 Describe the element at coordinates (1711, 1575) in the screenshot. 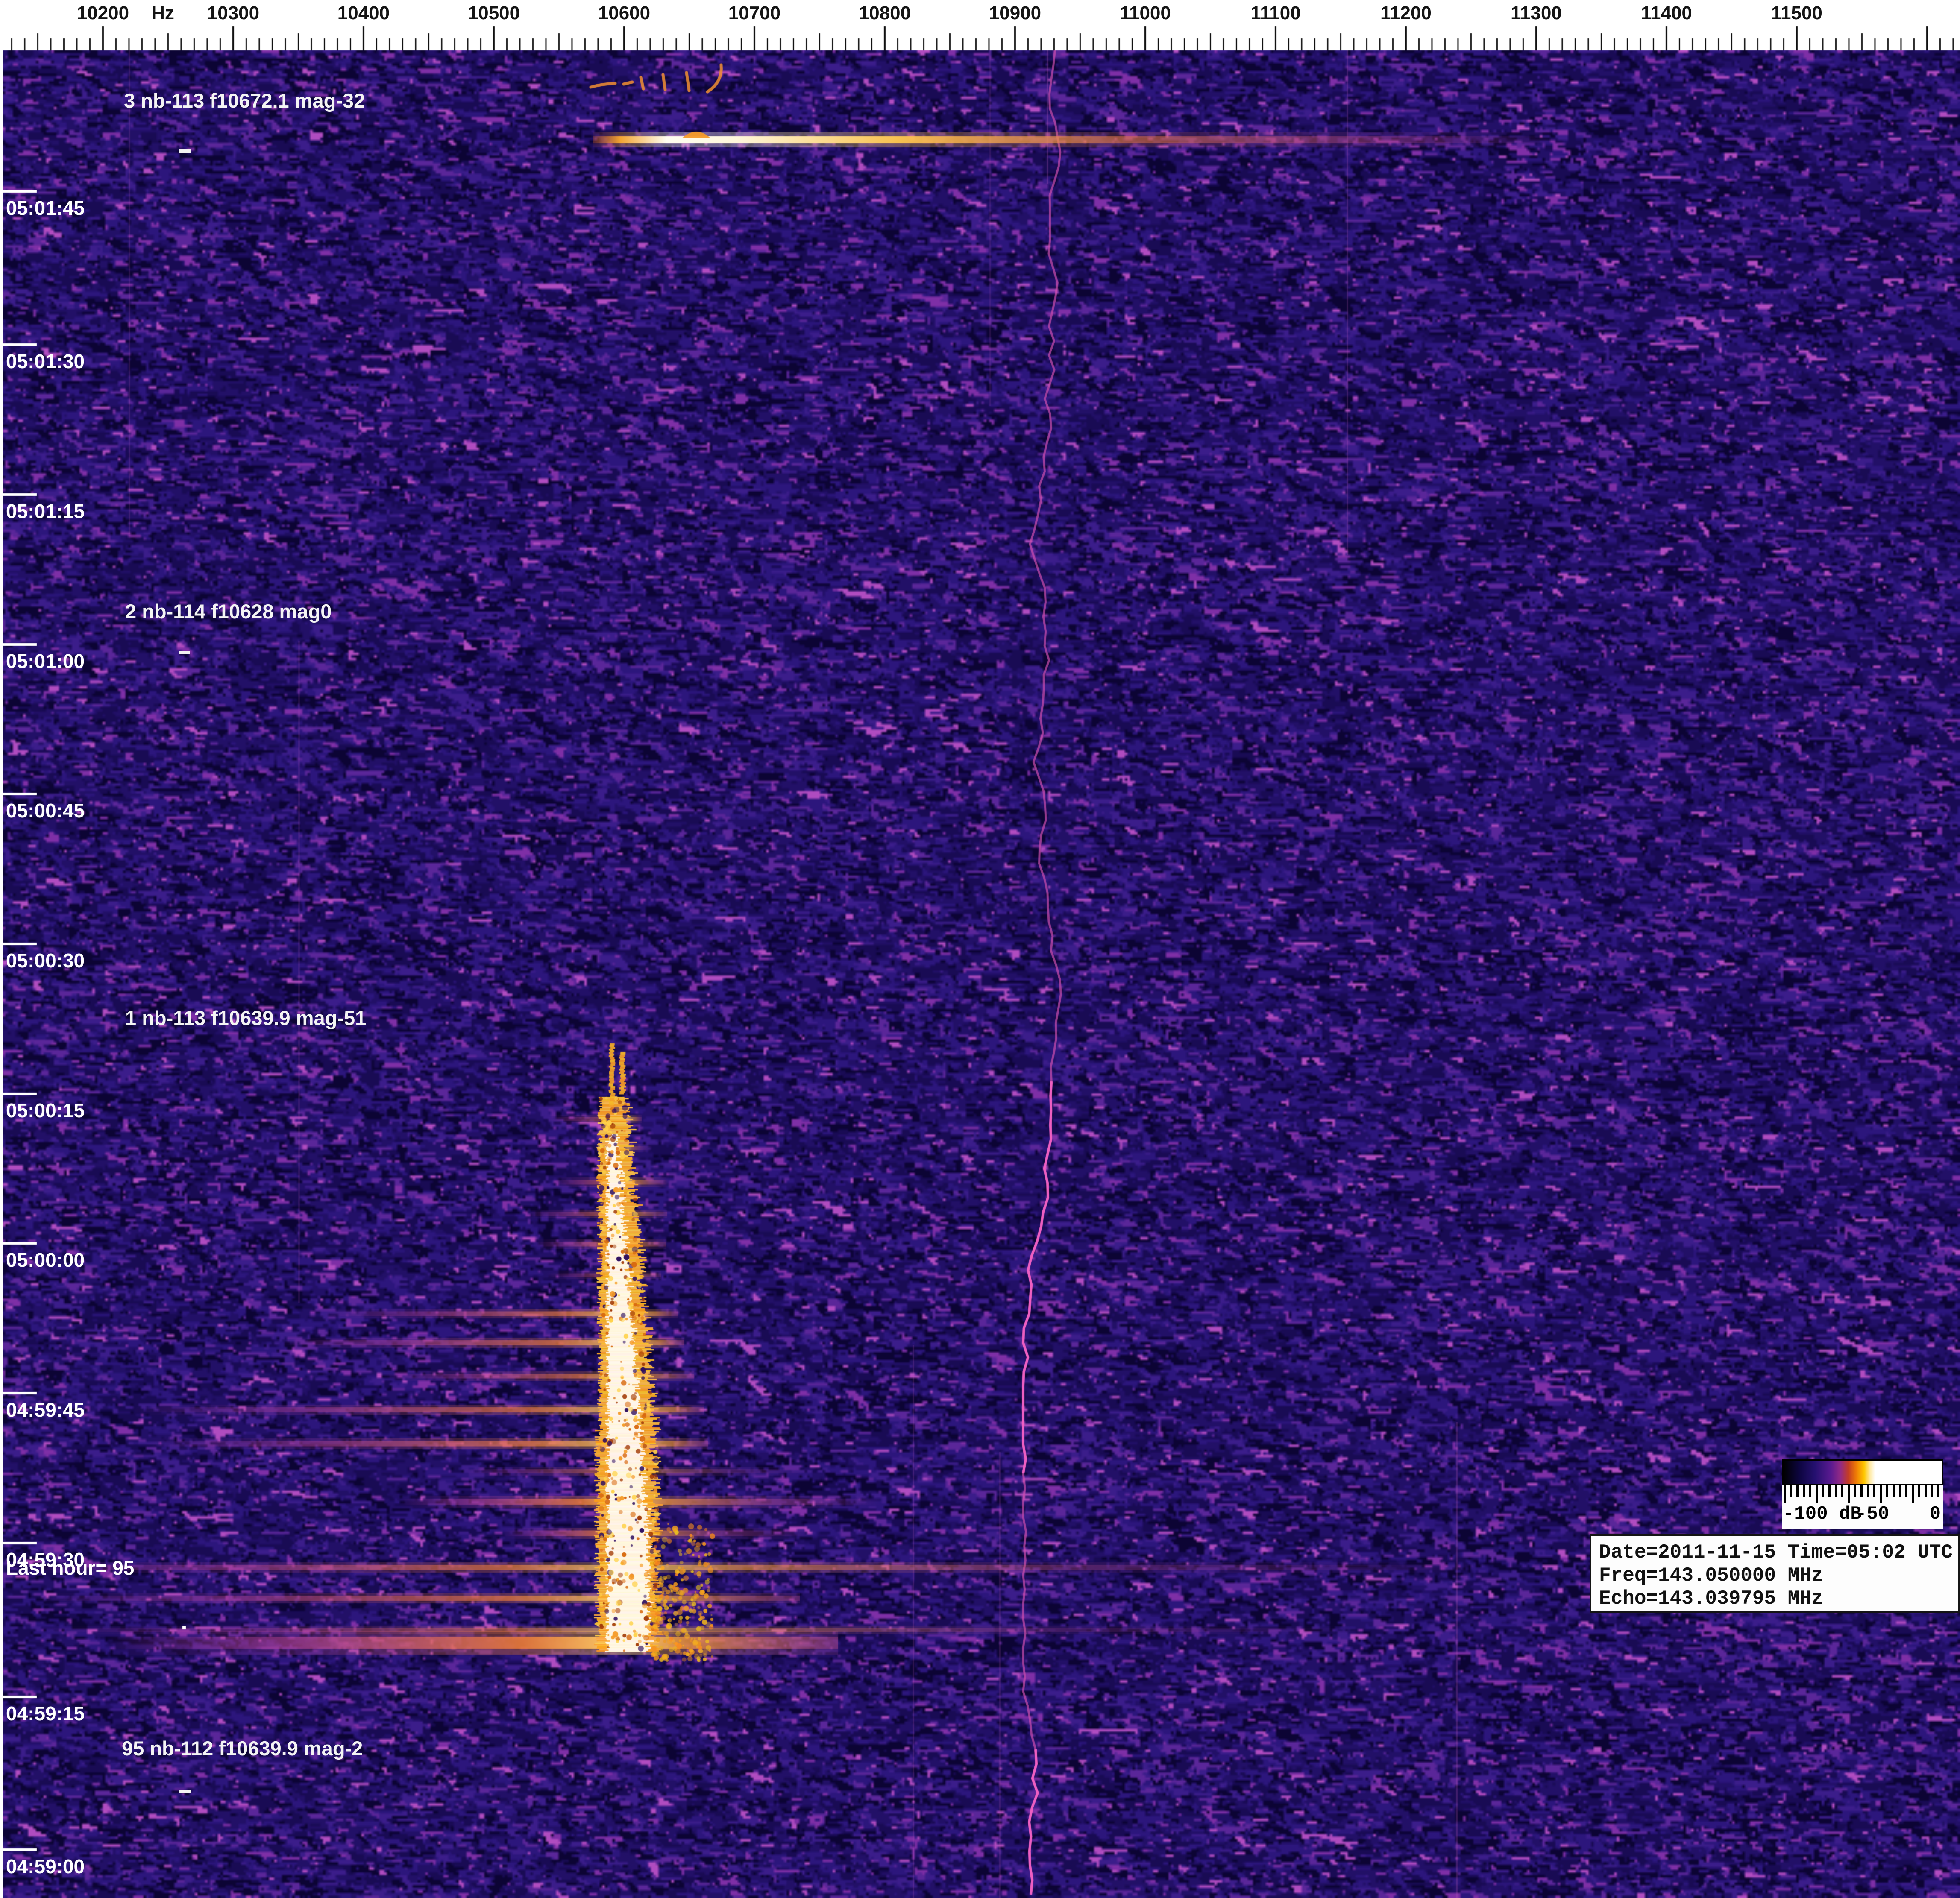

I see `info-freq-line: Freq=143.050000 MHz` at that location.